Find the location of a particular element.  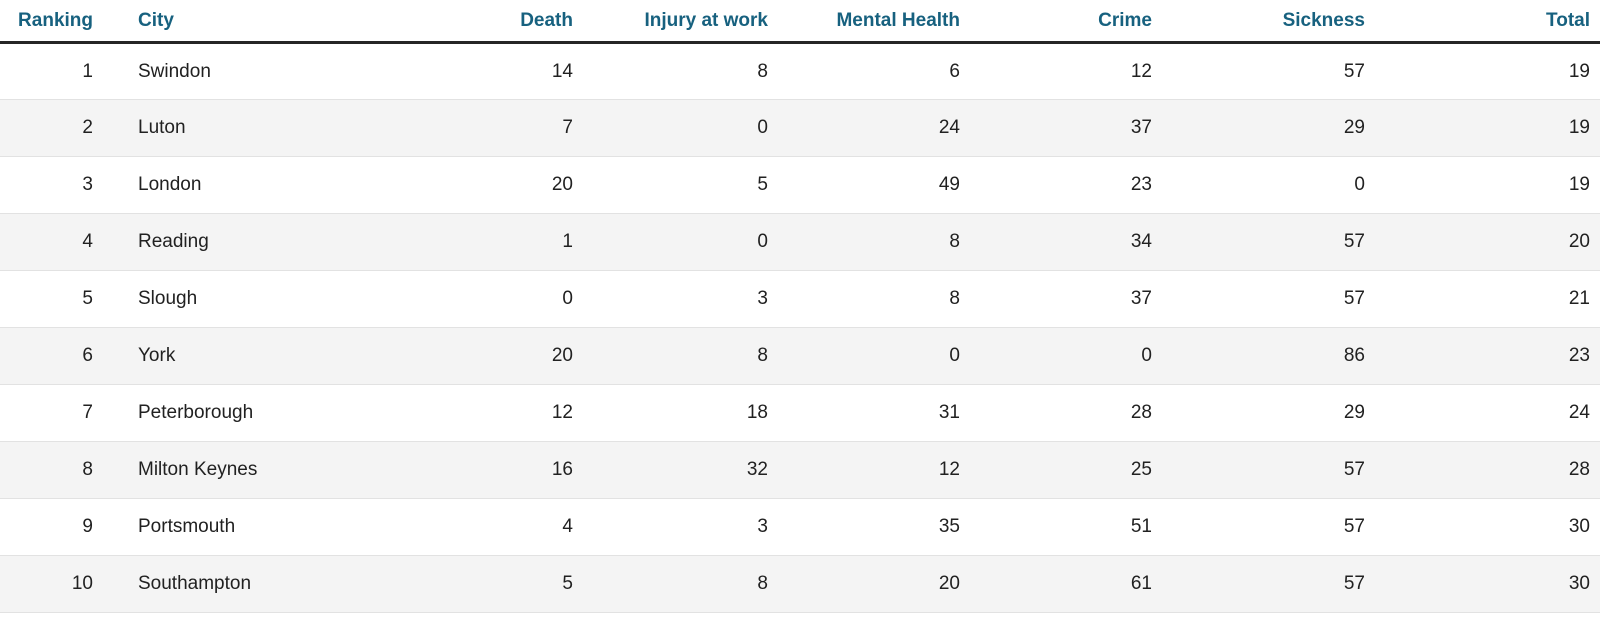

cell-total: 21 is located at coordinates (1487, 299).